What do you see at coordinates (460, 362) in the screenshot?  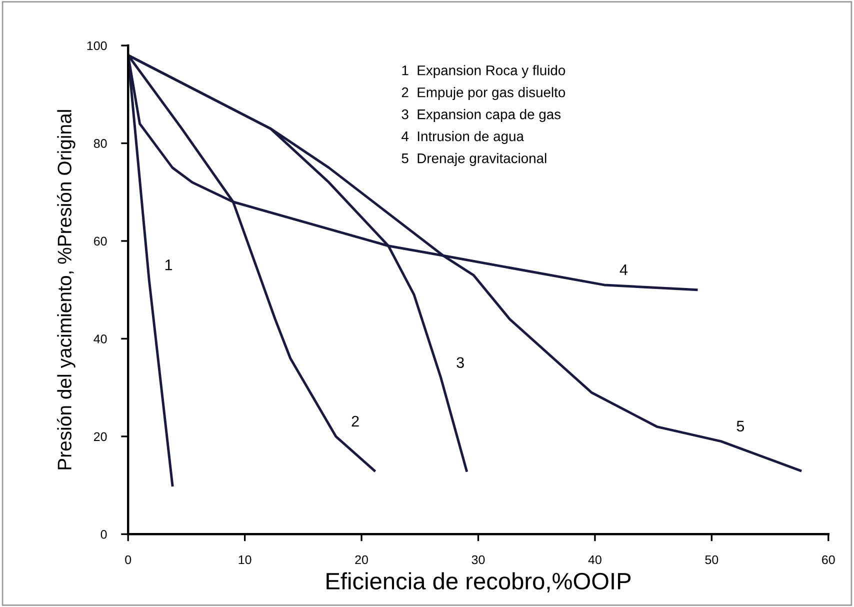 I see `series-label: 3` at bounding box center [460, 362].